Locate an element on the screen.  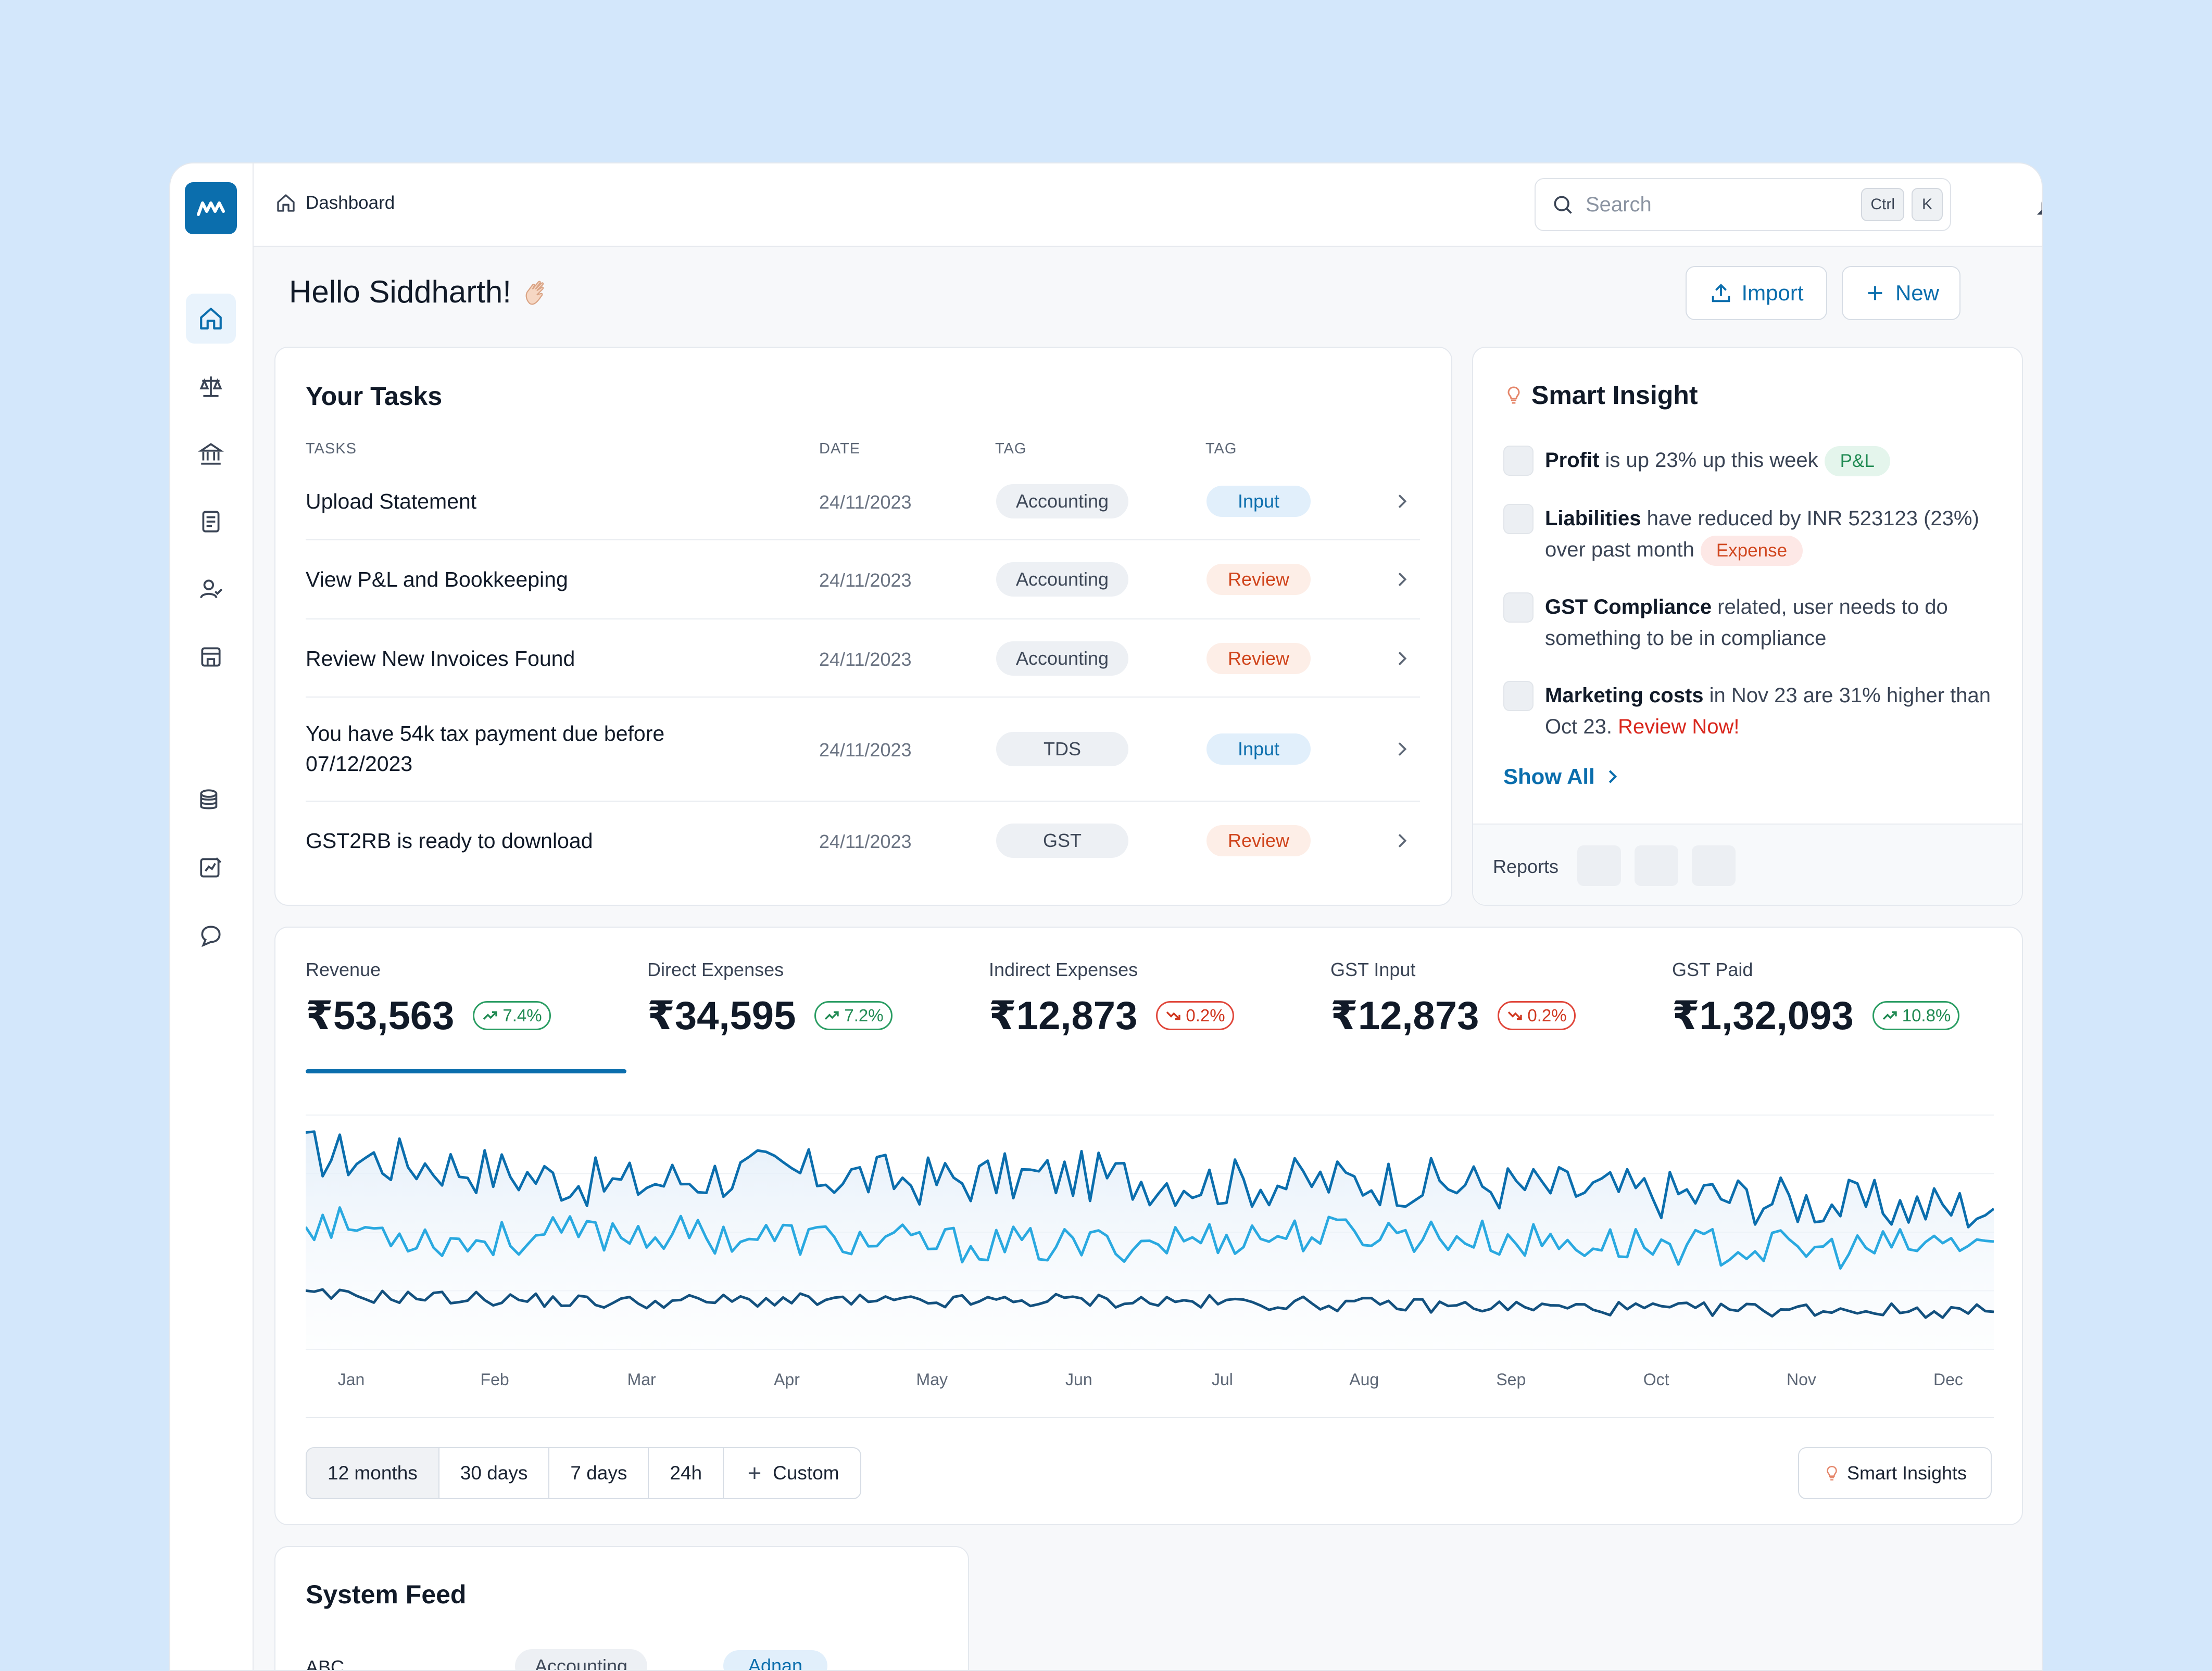
smart-insights-button: Smart Insights is located at coordinates (1895, 1473).